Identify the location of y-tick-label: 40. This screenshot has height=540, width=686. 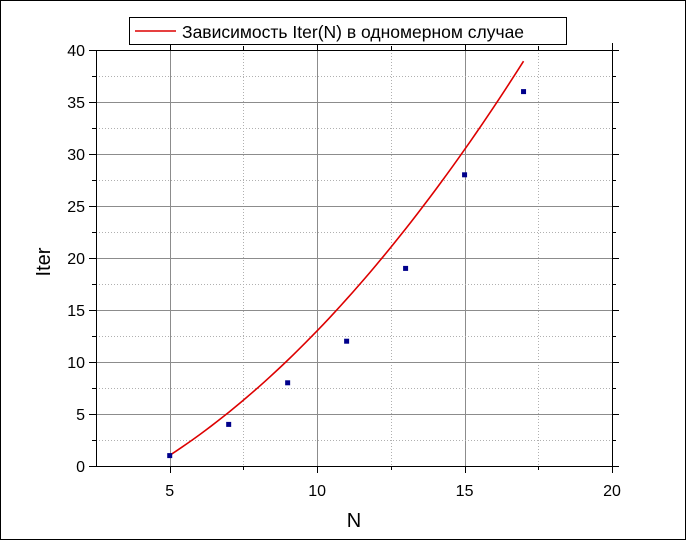
(76, 51).